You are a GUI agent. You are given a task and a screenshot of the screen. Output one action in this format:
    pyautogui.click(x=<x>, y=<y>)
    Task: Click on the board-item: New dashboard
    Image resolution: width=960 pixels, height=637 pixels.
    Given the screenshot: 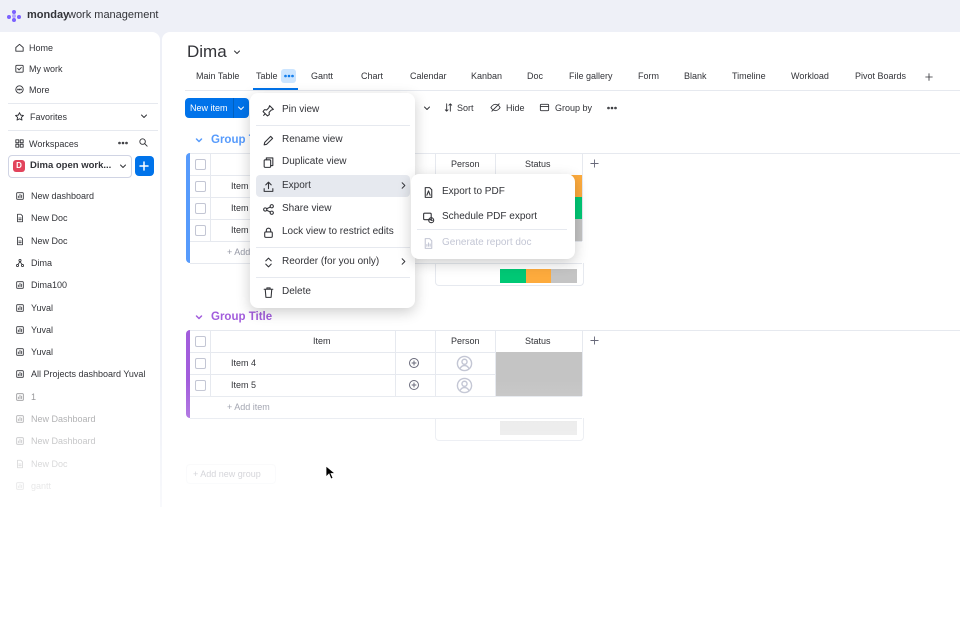 What is the action you would take?
    pyautogui.click(x=63, y=196)
    